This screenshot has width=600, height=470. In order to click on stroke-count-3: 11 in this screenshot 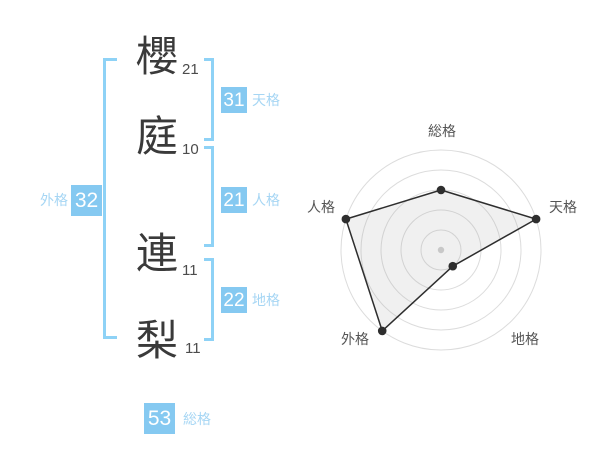, I will do `click(190, 270)`.